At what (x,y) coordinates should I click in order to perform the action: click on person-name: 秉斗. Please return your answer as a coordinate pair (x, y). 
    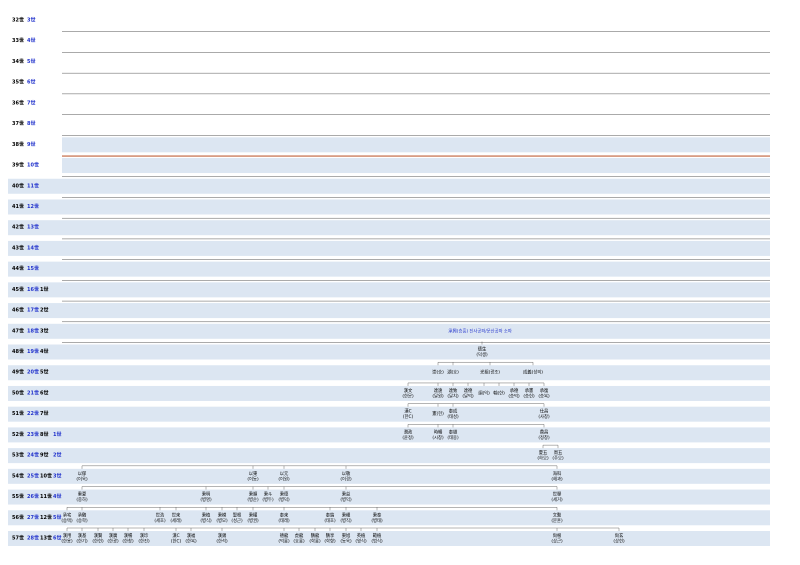
    Looking at the image, I should click on (268, 494).